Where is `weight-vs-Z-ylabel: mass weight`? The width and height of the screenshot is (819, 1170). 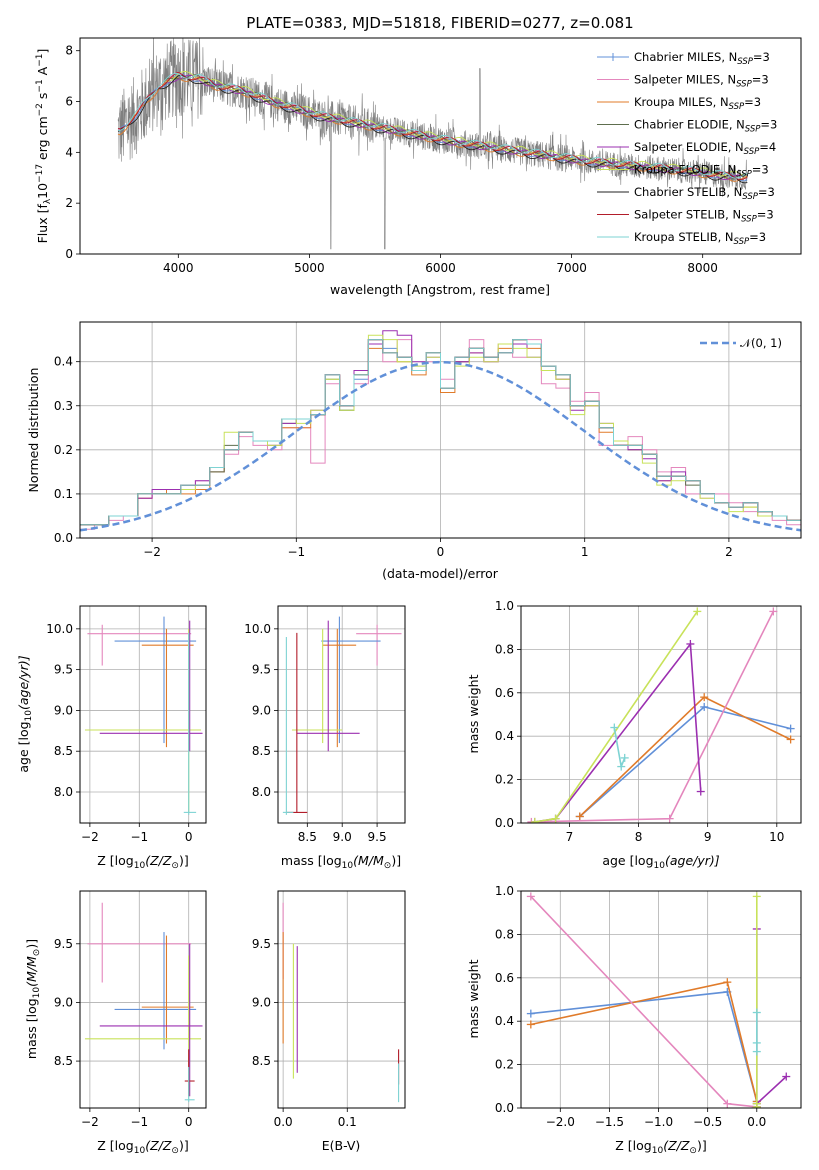 weight-vs-Z-ylabel: mass weight is located at coordinates (473, 998).